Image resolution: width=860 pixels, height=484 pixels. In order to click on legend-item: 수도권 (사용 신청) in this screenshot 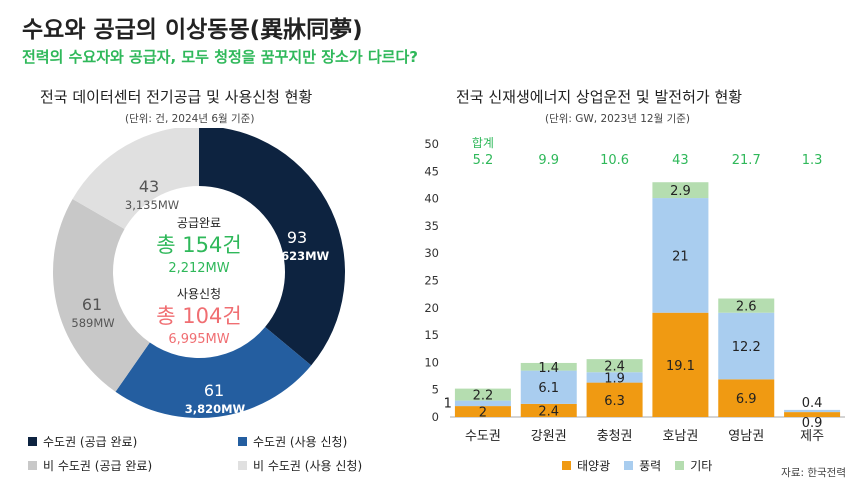, I will do `click(292, 441)`.